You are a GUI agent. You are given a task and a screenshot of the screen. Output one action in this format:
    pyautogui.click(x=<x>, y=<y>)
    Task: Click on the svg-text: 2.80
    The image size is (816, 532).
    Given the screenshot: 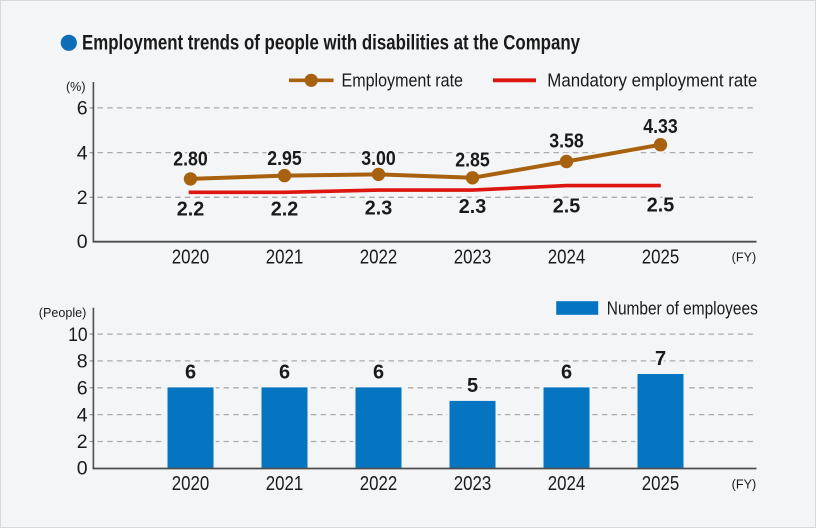 What is the action you would take?
    pyautogui.click(x=190, y=160)
    